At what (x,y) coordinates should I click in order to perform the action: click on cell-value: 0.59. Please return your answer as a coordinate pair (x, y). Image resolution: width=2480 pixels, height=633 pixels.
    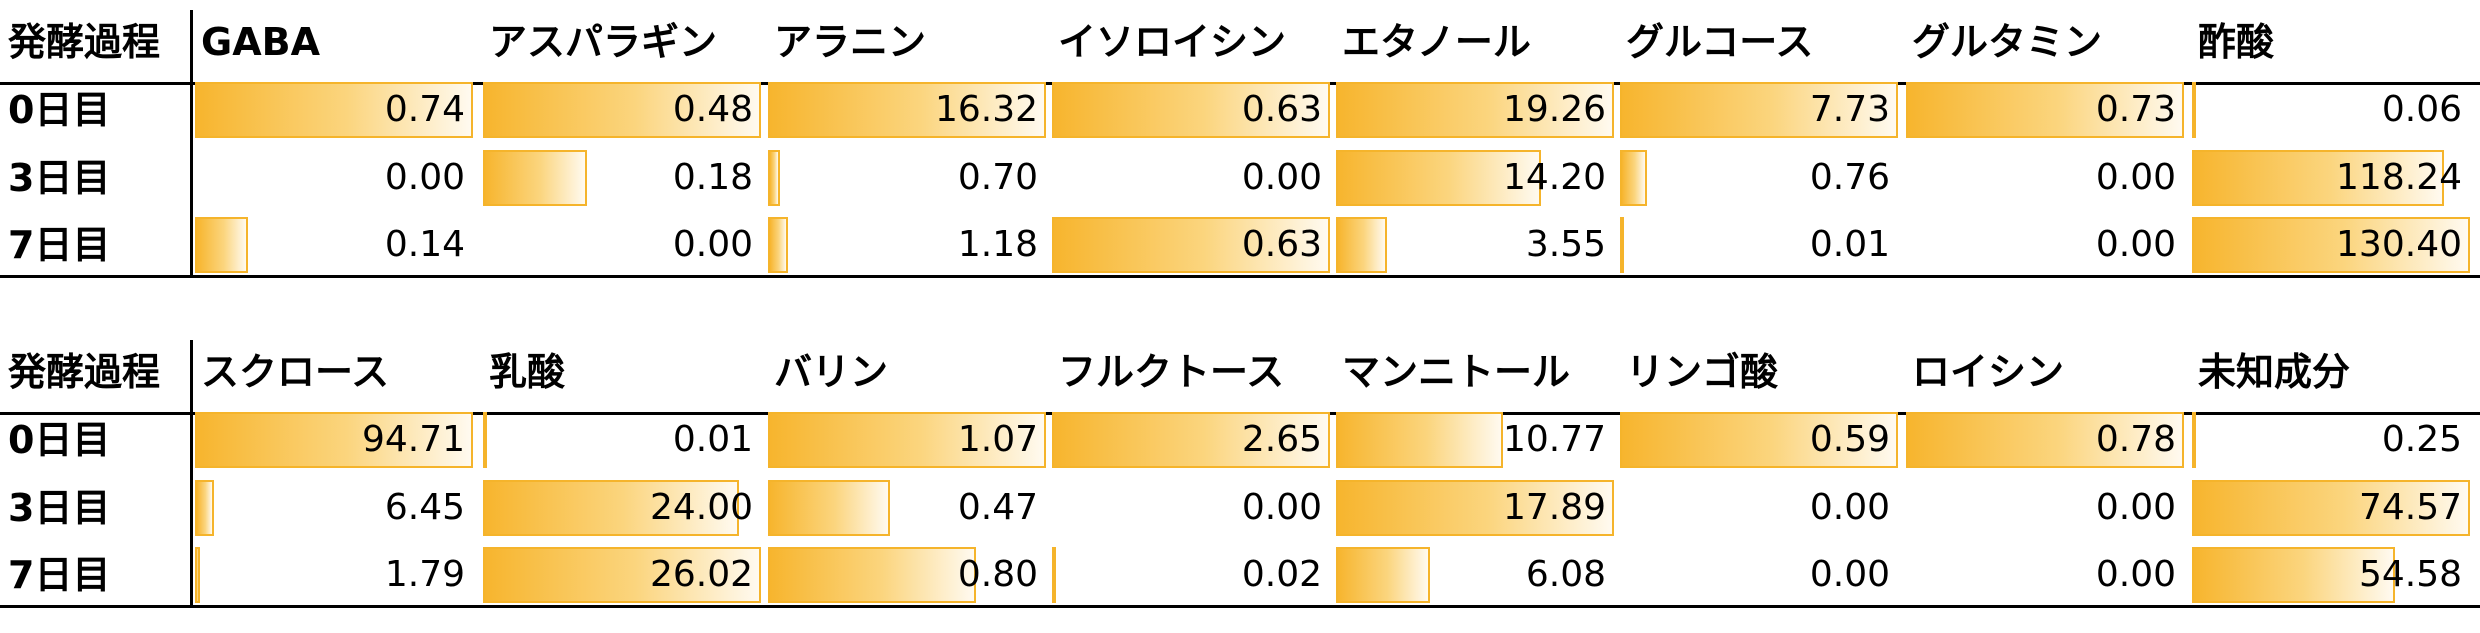
    Looking at the image, I should click on (1849, 439).